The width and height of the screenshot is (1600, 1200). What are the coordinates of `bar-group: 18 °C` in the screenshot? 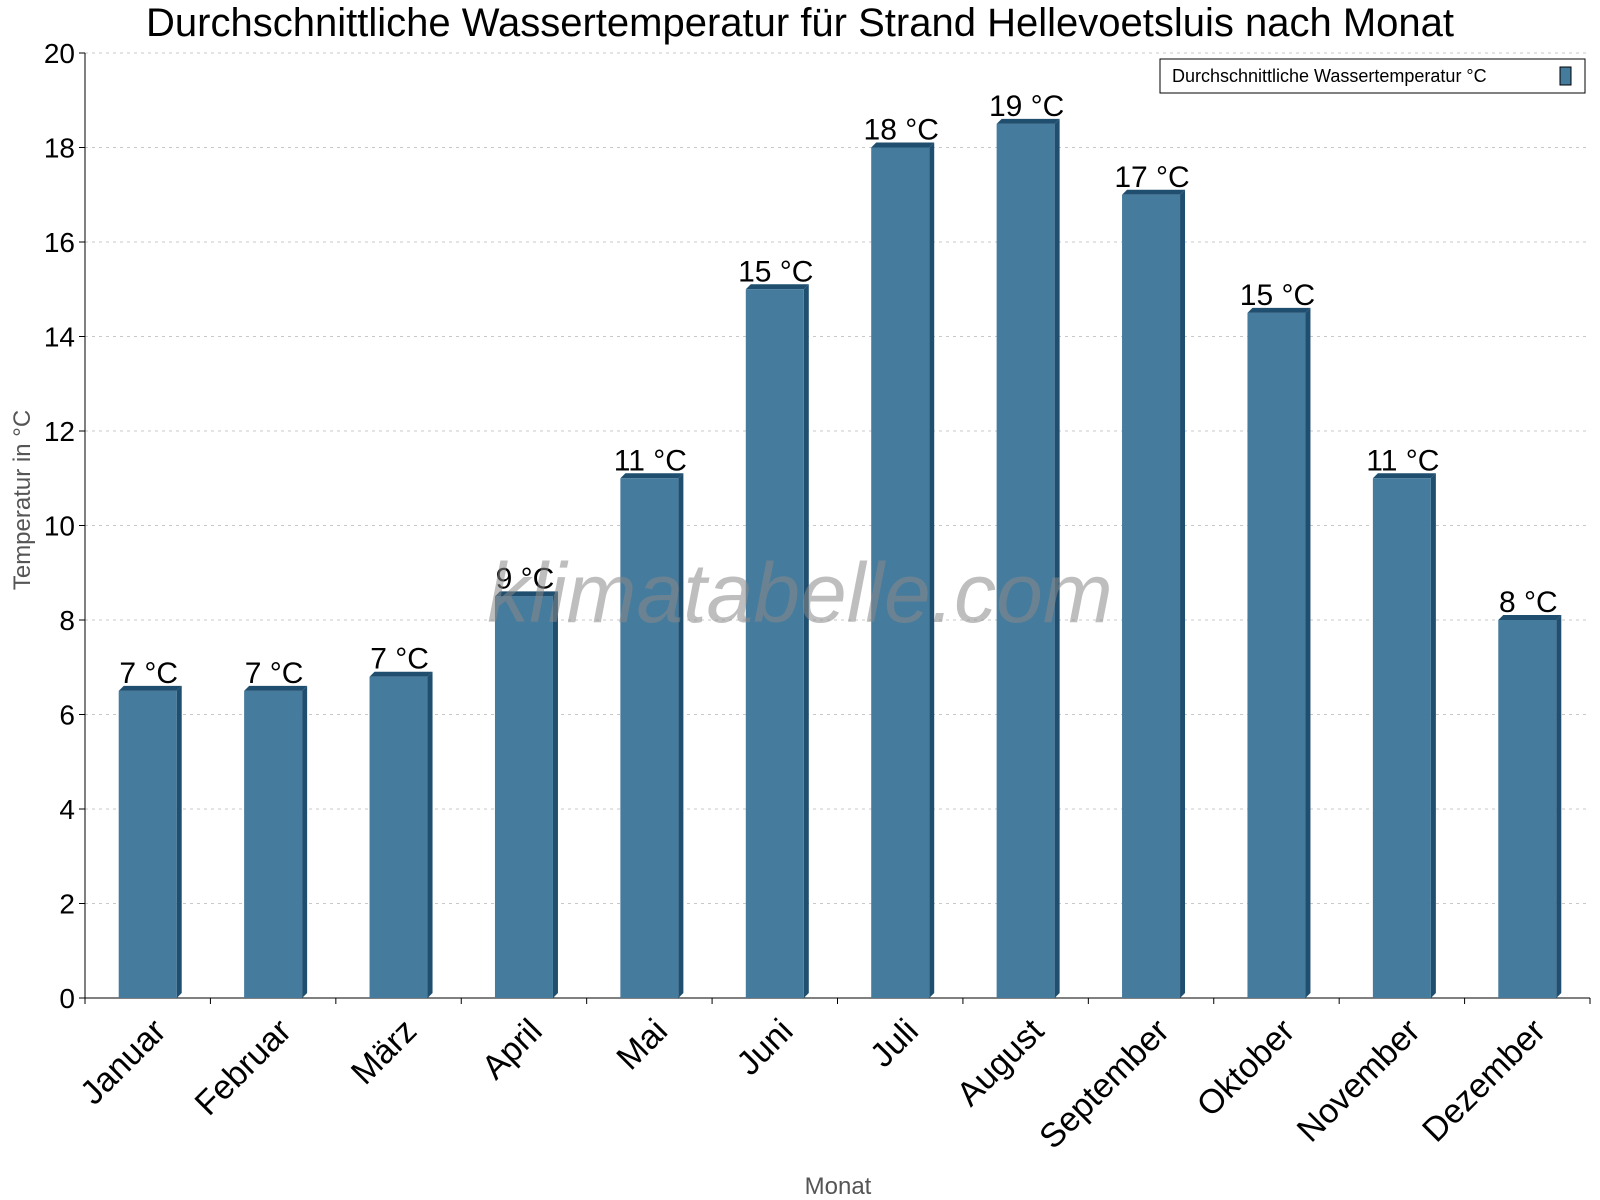 It's located at (901, 556).